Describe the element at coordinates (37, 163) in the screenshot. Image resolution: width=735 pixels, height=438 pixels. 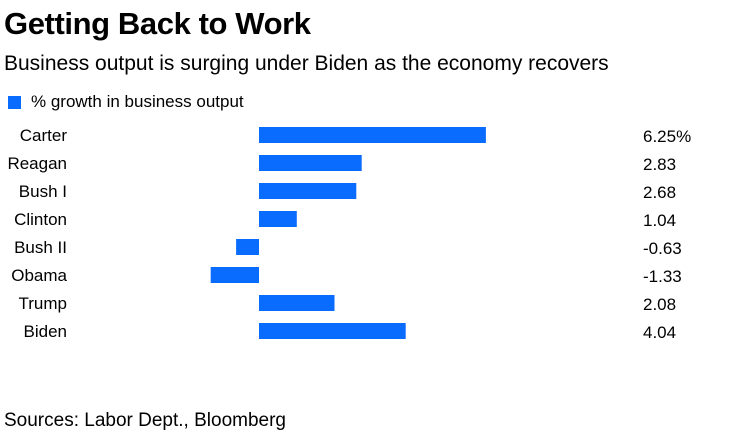
I see `category-label-reagan: Reagan` at that location.